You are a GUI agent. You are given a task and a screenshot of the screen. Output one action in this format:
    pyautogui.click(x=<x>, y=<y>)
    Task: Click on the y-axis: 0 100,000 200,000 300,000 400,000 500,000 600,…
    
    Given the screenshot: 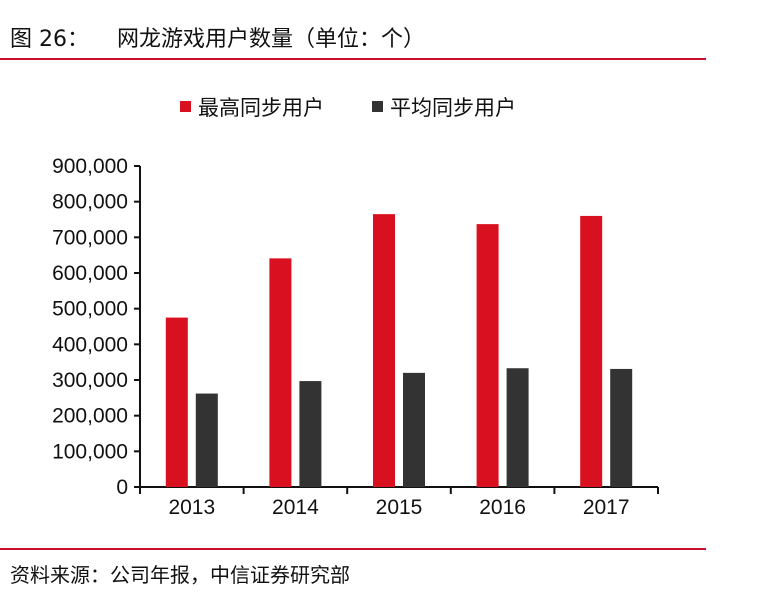 What is the action you would take?
    pyautogui.click(x=96, y=327)
    